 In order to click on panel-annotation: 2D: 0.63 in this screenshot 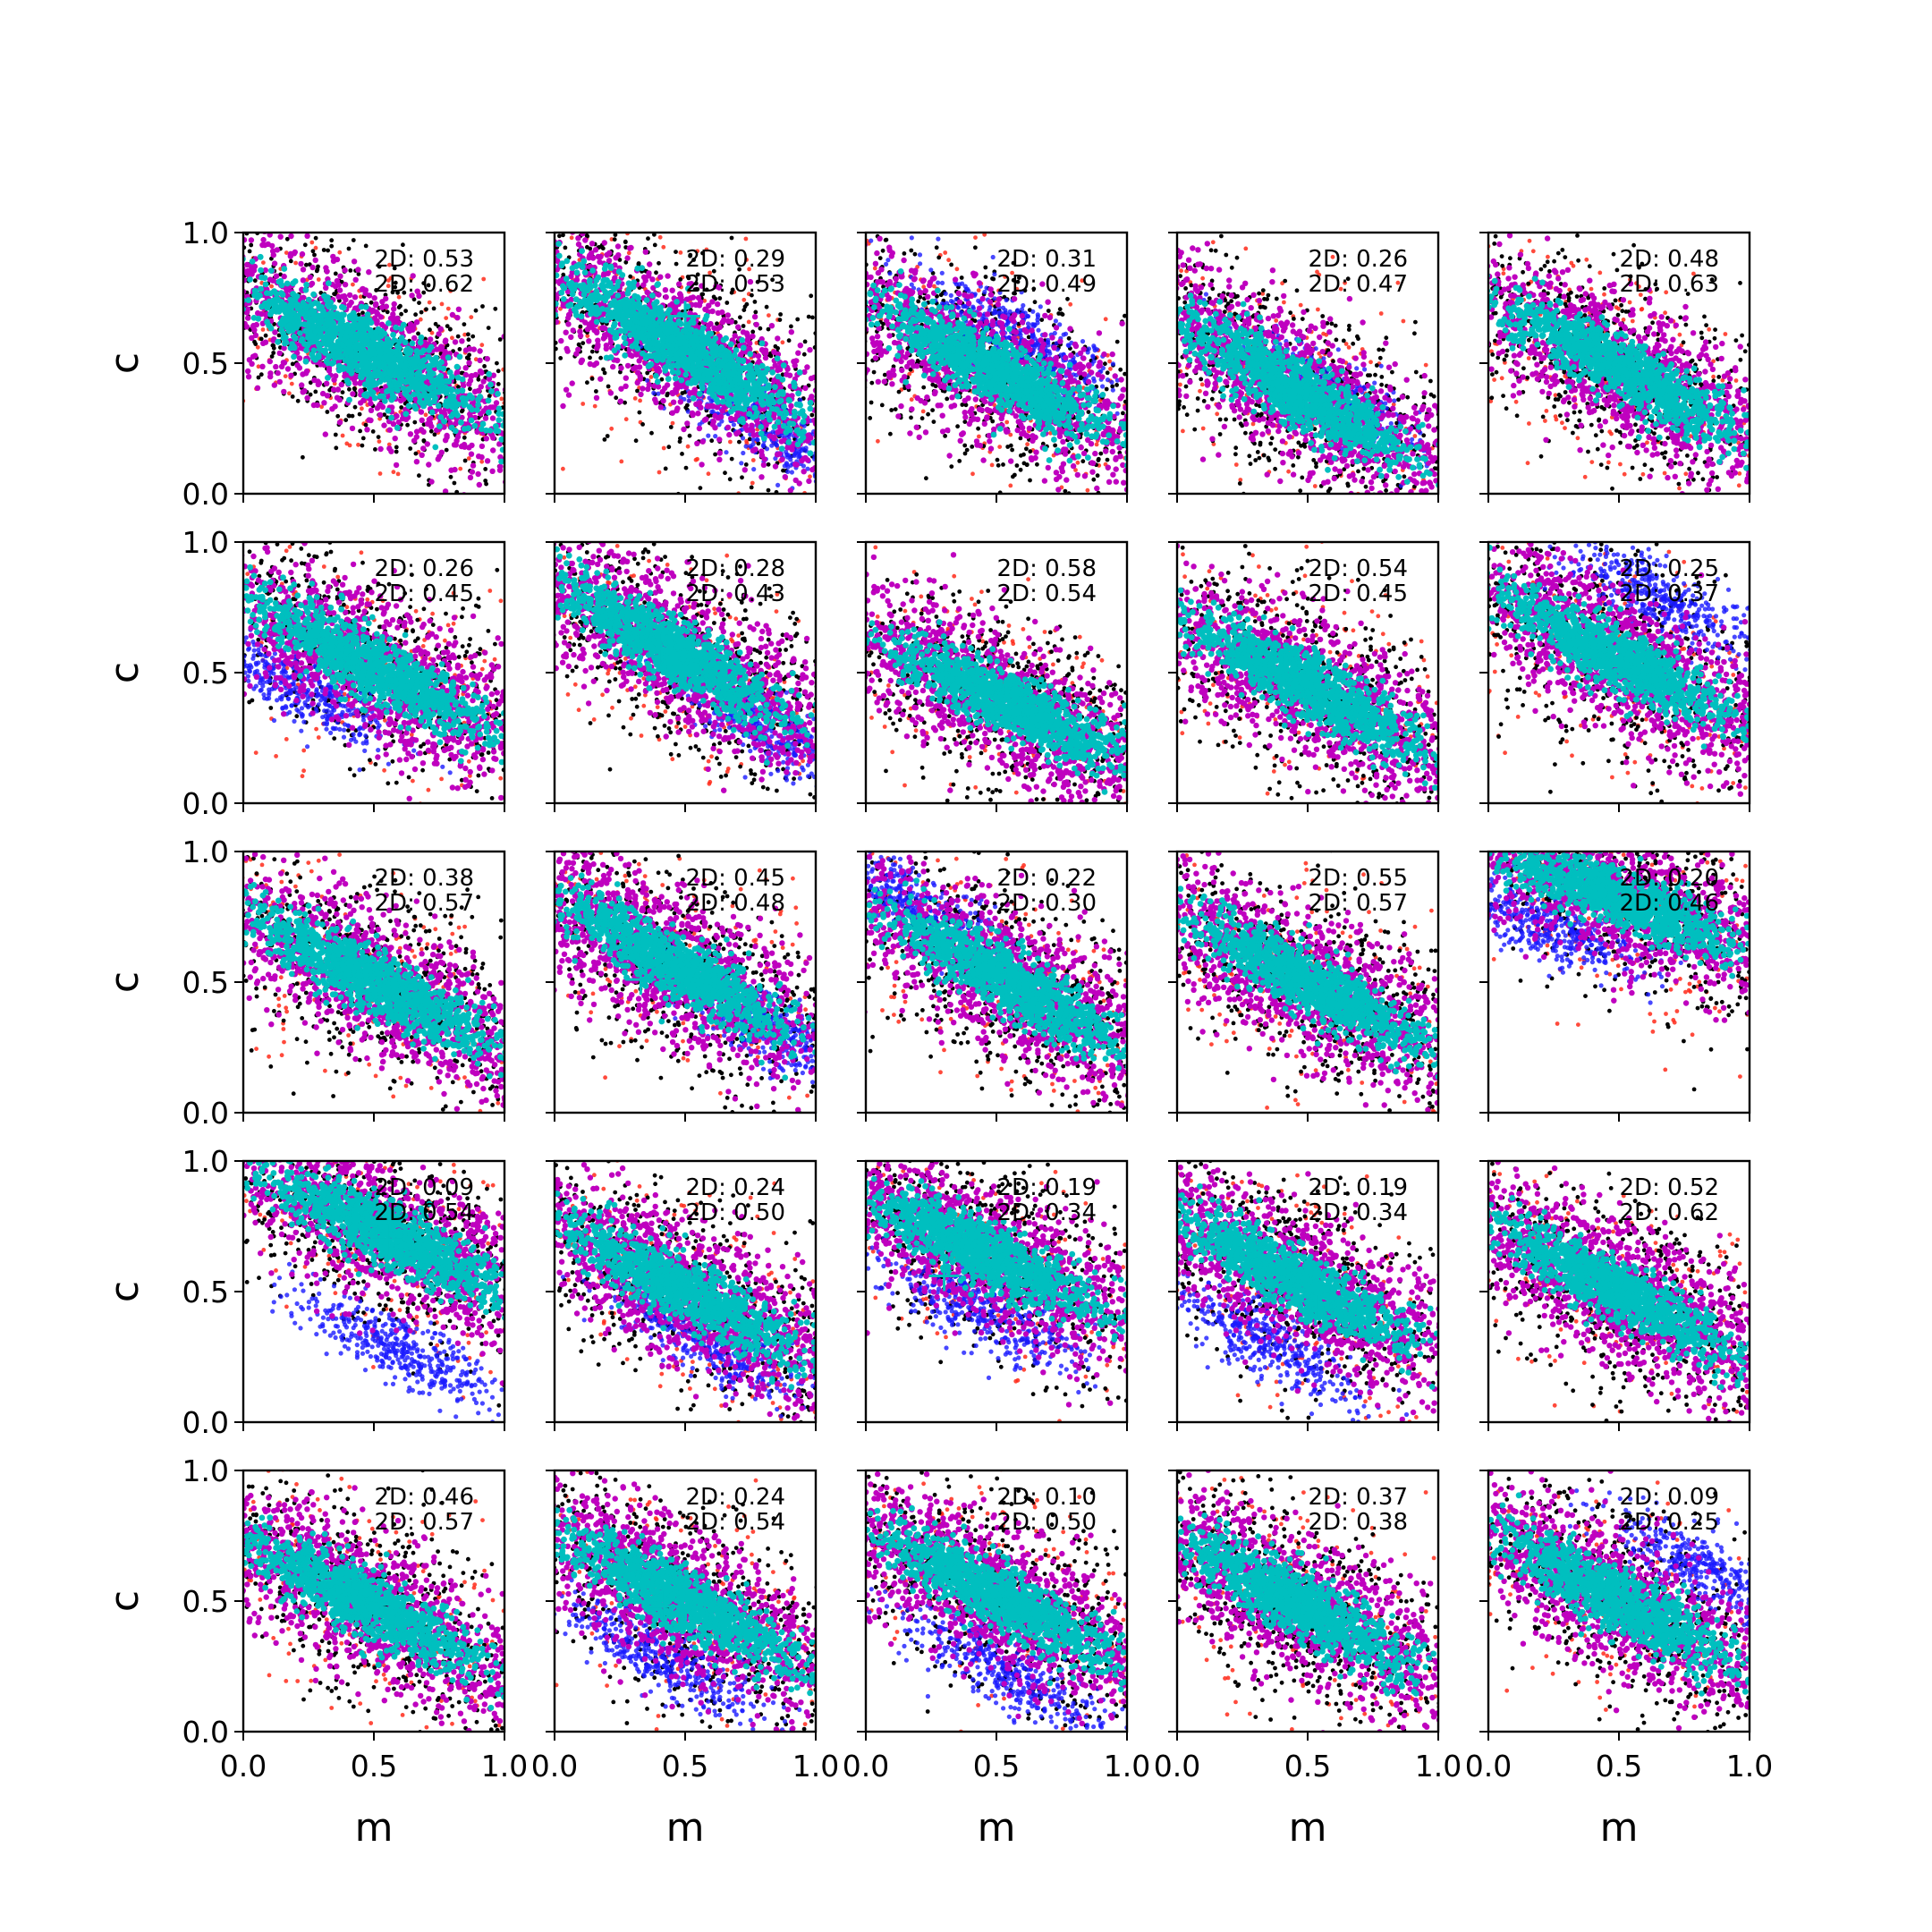, I will do `click(1669, 284)`.